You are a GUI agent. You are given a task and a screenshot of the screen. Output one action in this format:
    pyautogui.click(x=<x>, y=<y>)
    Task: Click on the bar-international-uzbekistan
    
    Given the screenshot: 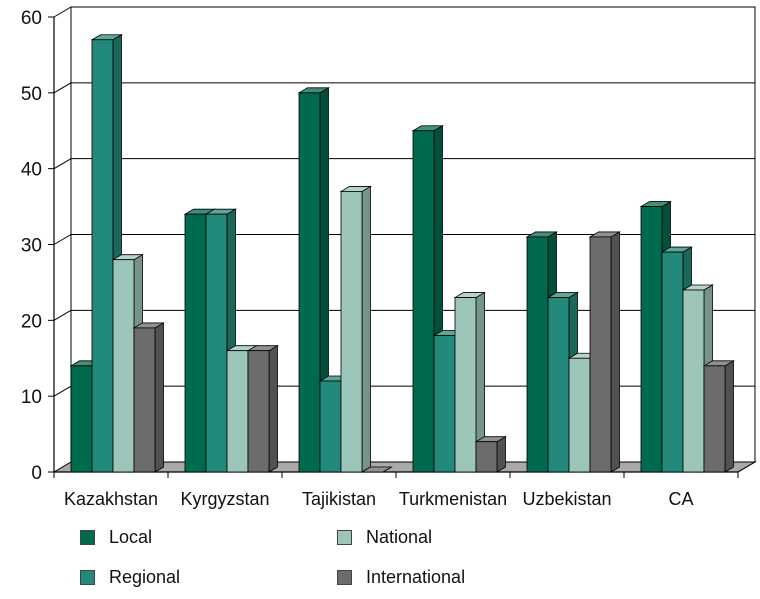 What is the action you would take?
    pyautogui.click(x=604, y=352)
    